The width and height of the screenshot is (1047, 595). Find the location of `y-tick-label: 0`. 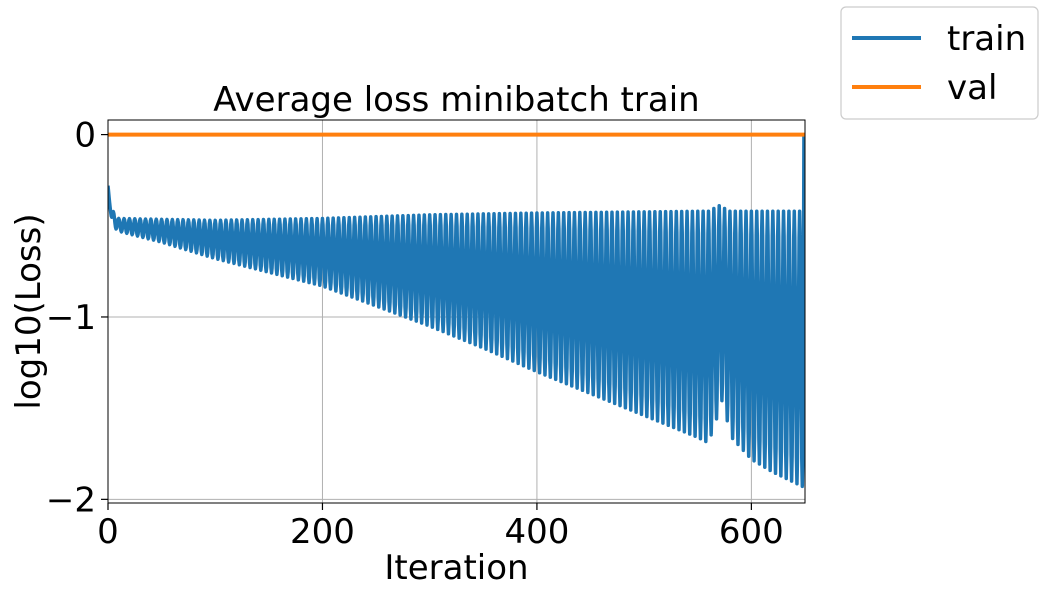

y-tick-label: 0 is located at coordinates (85, 136).